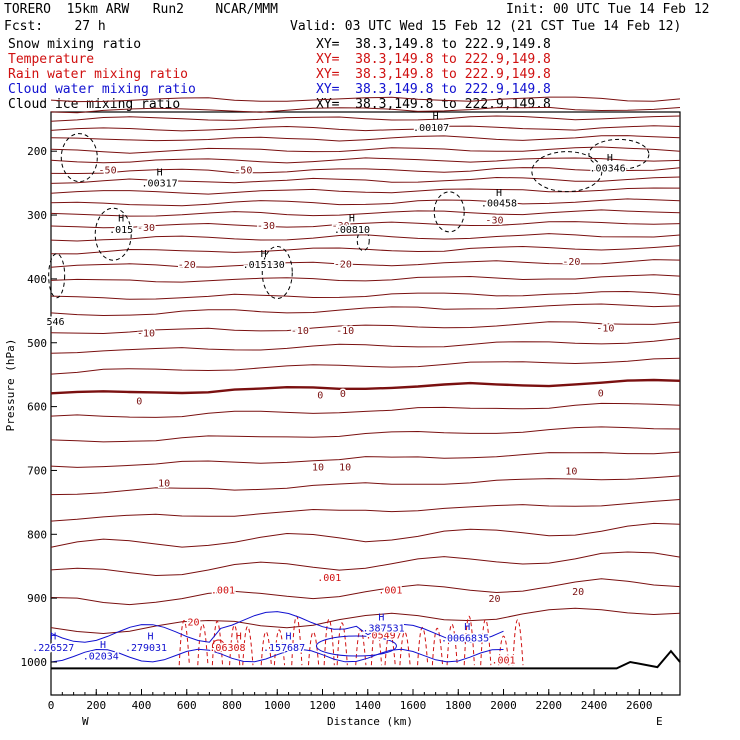 Image resolution: width=740 pixels, height=740 pixels. I want to click on x-tick-label: 1600, so click(413, 705).